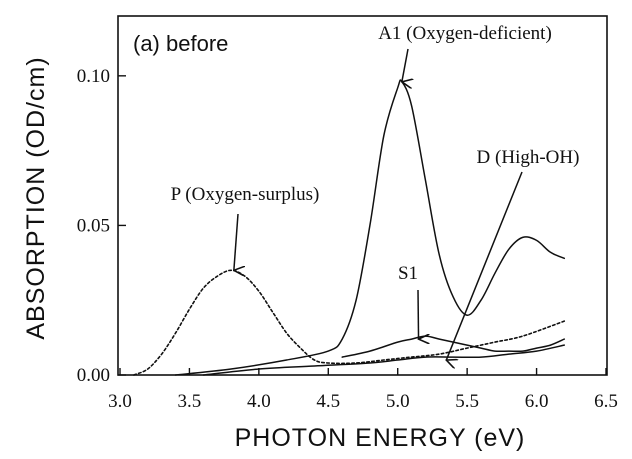 This screenshot has height=459, width=632. What do you see at coordinates (36, 197) in the screenshot?
I see `y-axis-title: ABSORPTION (OD/cm)` at bounding box center [36, 197].